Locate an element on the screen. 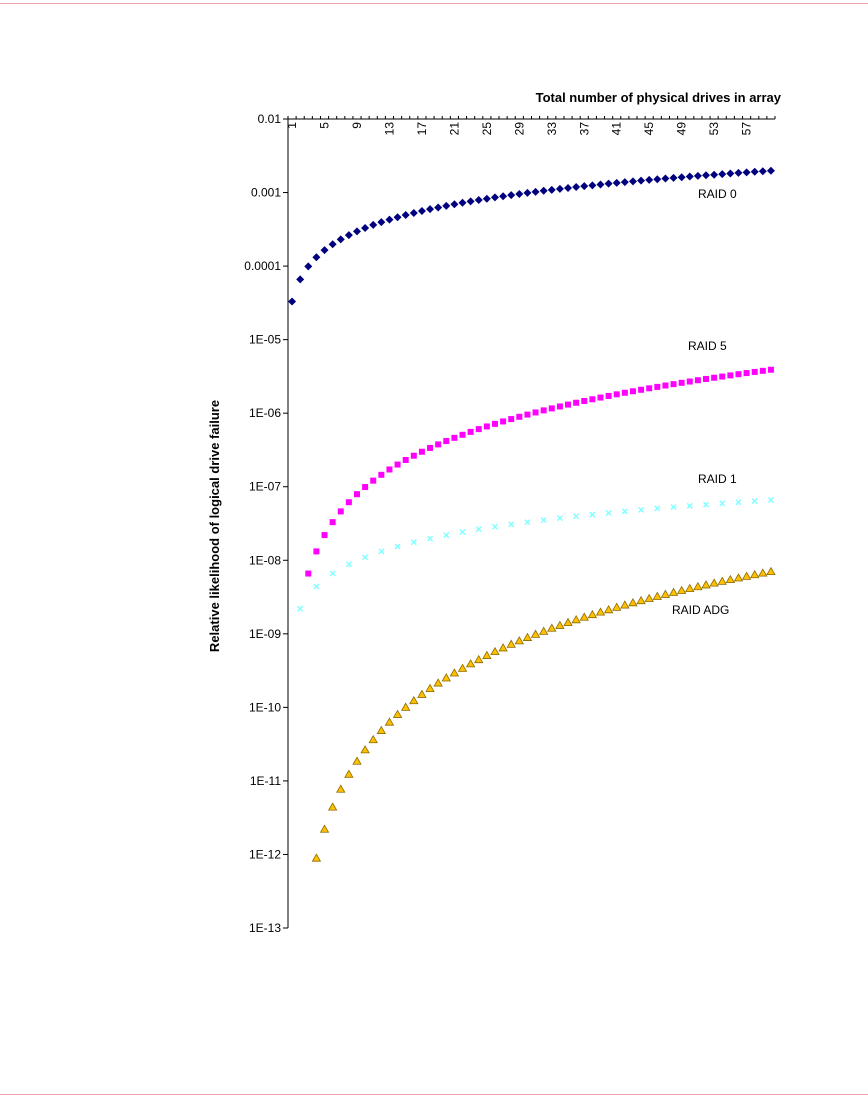  bottom-rule is located at coordinates (434, 1094).